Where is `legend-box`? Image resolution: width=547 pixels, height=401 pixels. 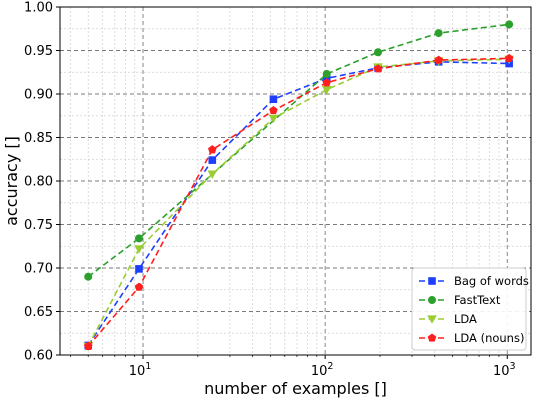 legend-box is located at coordinates (469, 309).